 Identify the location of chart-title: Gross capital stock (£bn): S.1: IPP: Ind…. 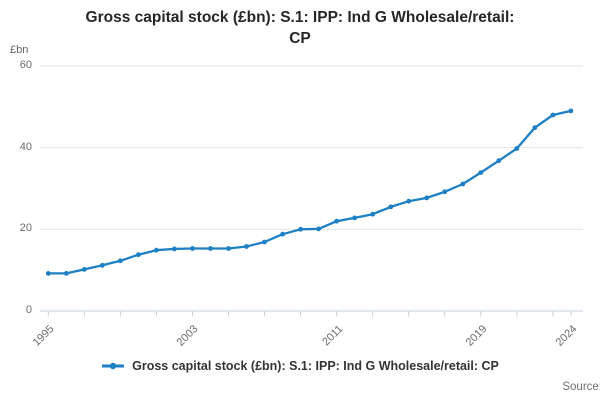
(300, 28).